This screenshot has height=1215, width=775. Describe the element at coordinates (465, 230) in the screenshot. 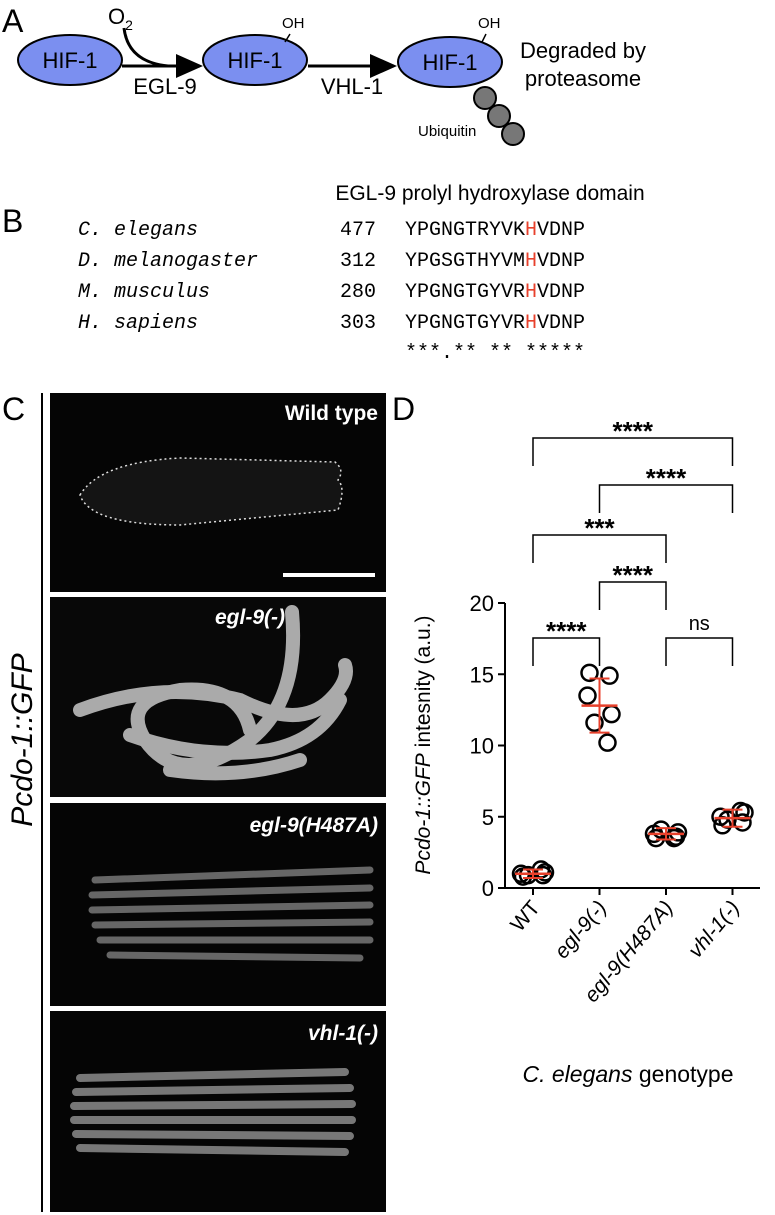

I see `sequence-before: YPGNGTRYVK` at that location.